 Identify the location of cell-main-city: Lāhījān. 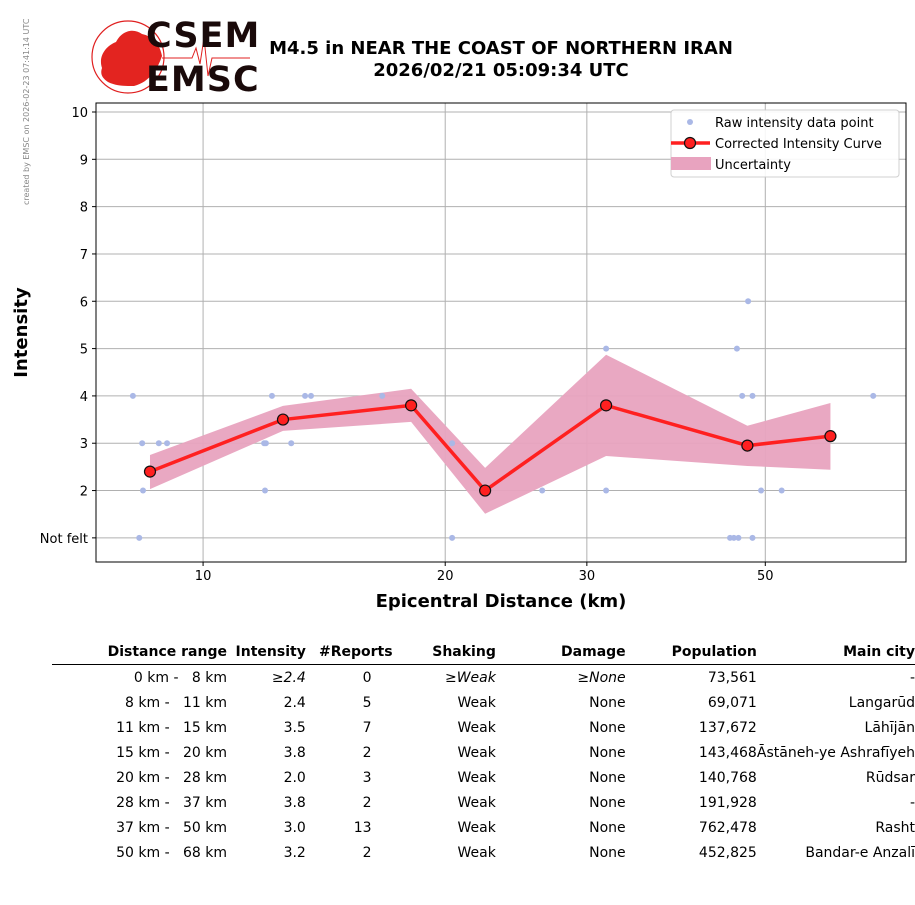
(889, 727).